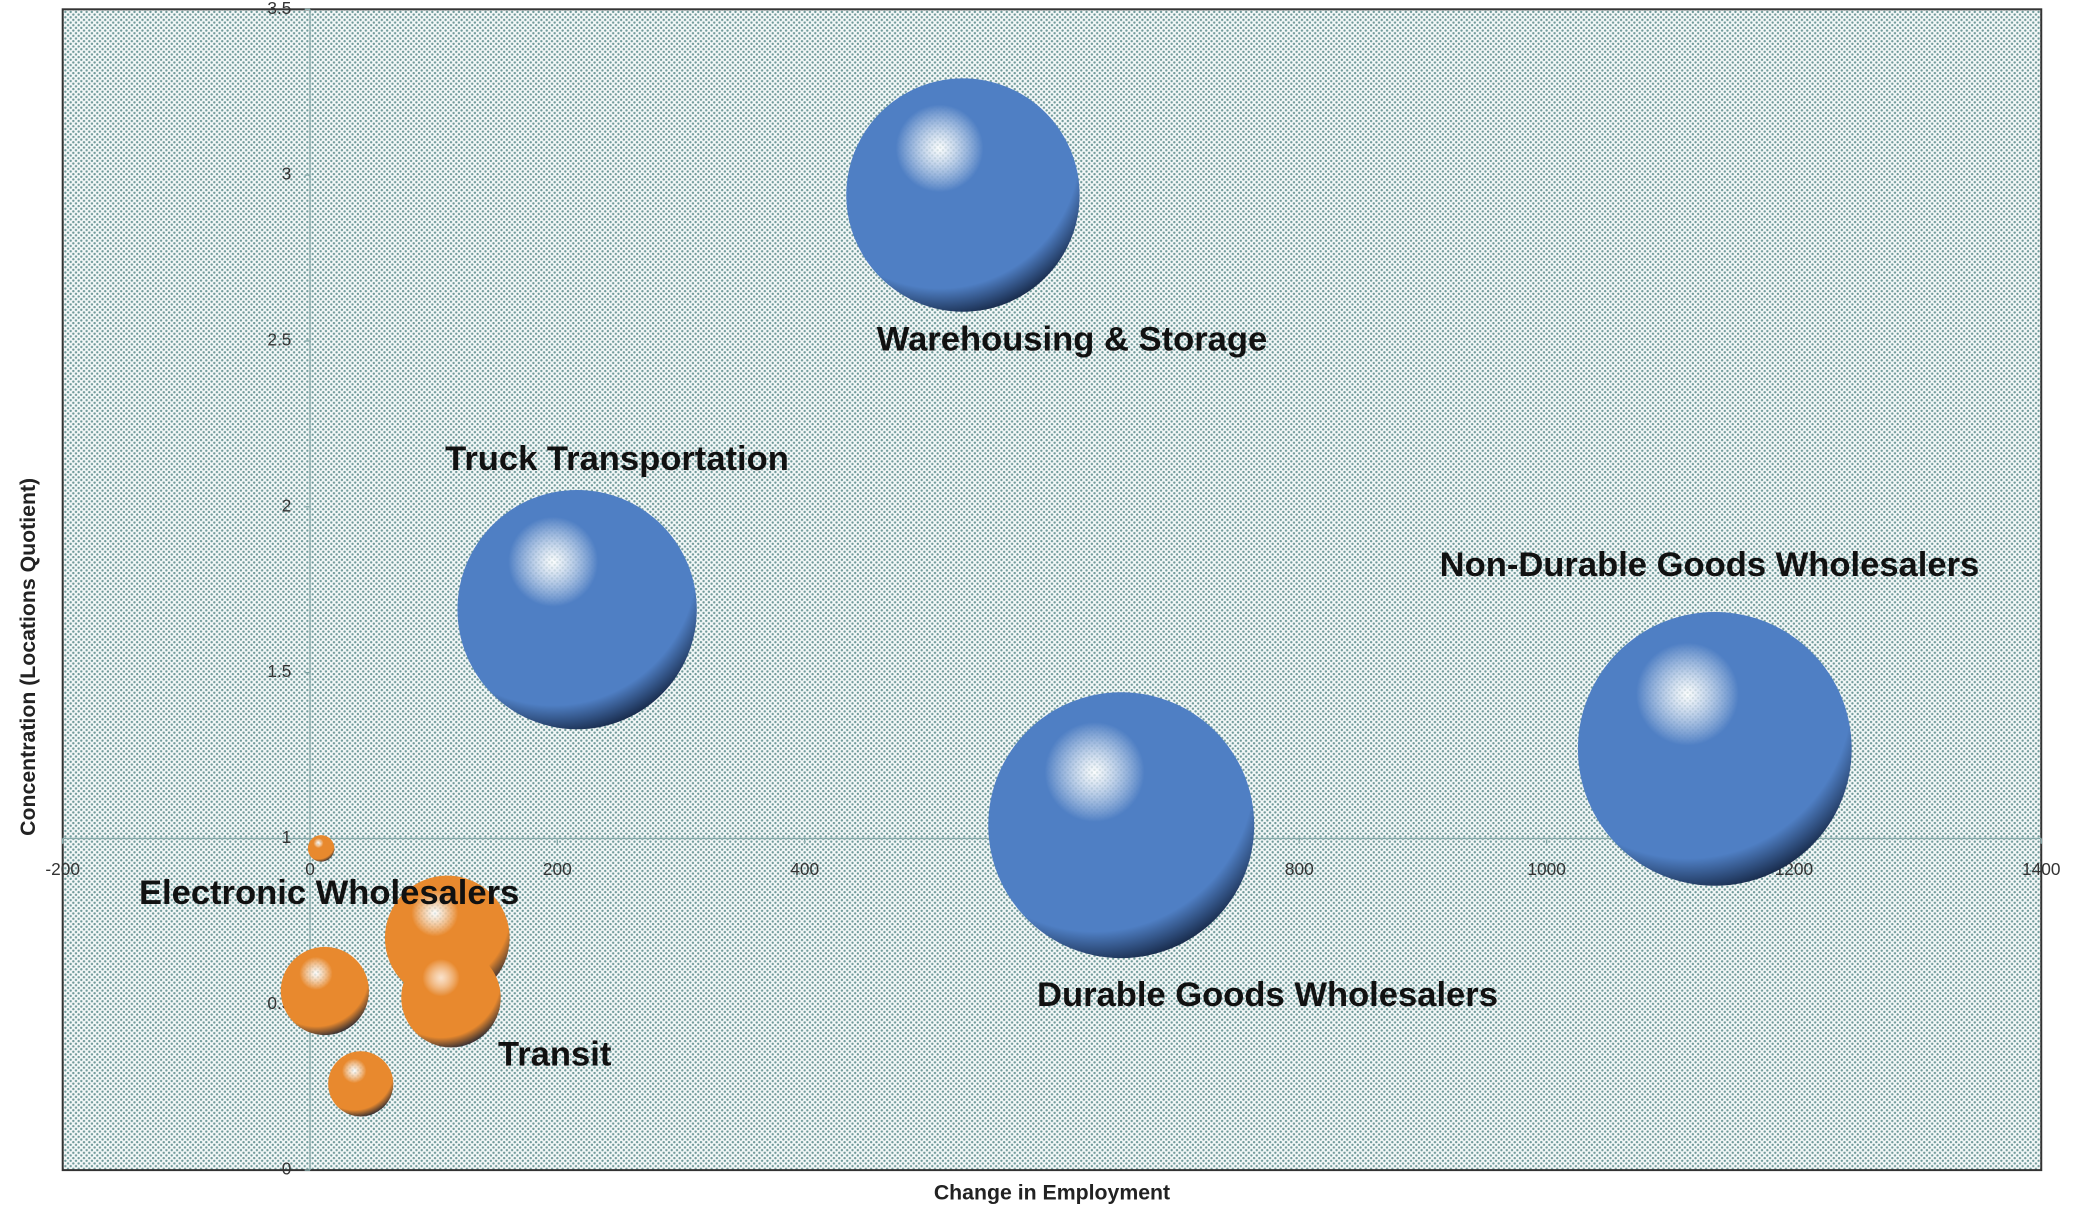  Describe the element at coordinates (617, 459) in the screenshot. I see `bubble-label: Truck Transportation` at that location.